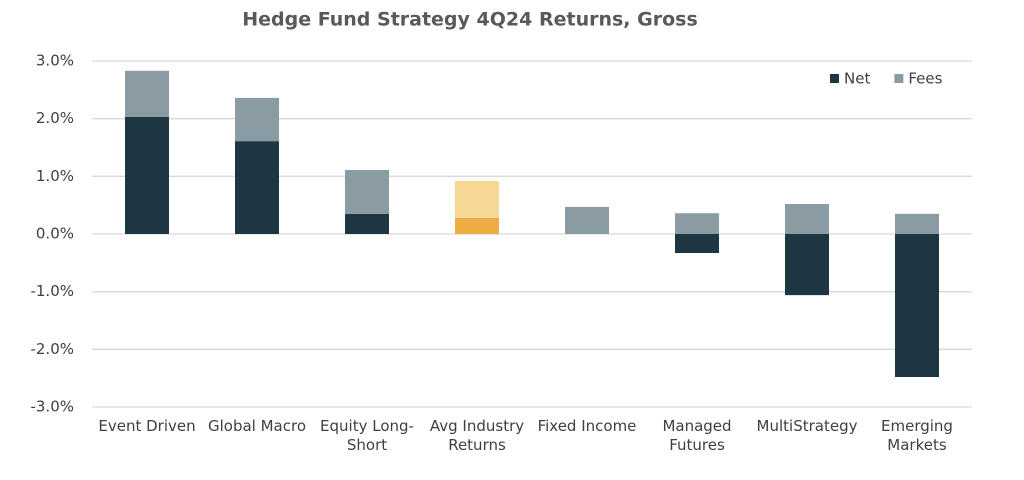 The height and width of the screenshot is (480, 1024). I want to click on y-tick-label: 2.0%, so click(55, 118).